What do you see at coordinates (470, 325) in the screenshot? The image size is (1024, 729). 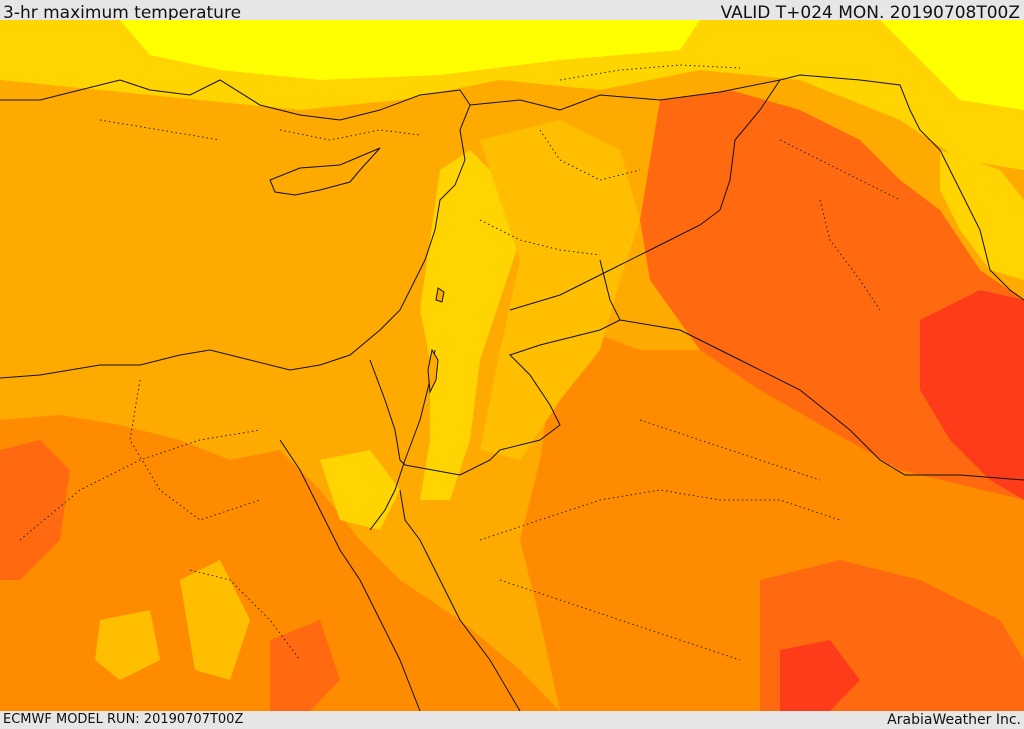 I see `levant-cool-strip` at bounding box center [470, 325].